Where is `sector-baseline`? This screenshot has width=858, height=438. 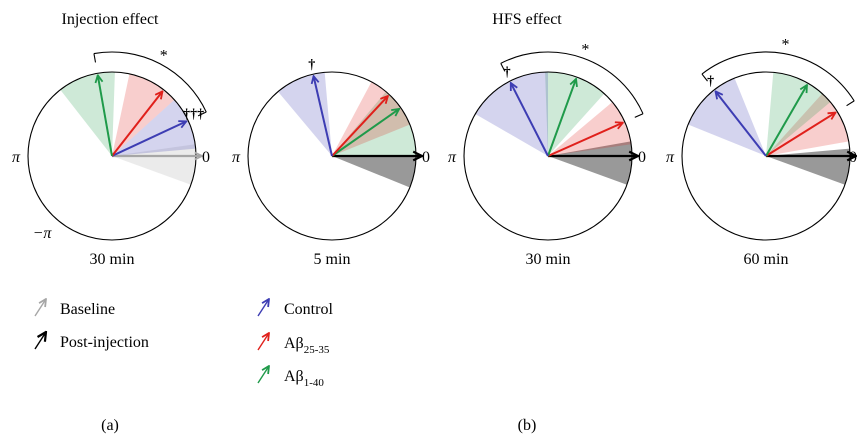 sector-baseline is located at coordinates (154, 164).